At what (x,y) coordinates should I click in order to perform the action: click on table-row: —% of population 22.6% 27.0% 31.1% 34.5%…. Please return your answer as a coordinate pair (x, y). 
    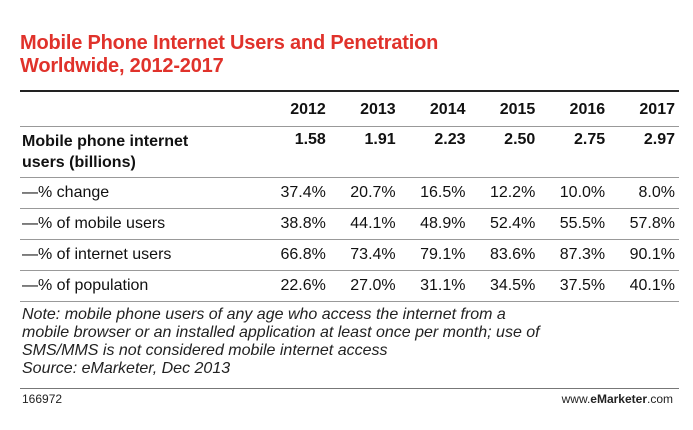
    Looking at the image, I should click on (349, 286).